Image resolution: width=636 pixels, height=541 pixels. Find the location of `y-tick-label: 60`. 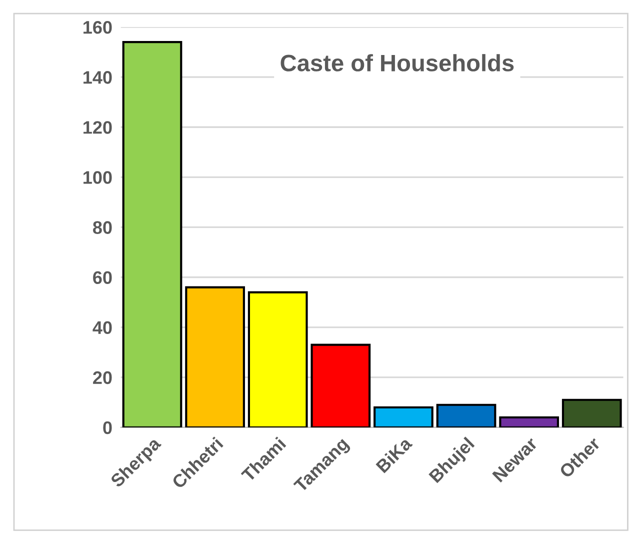

y-tick-label: 60 is located at coordinates (102, 277).